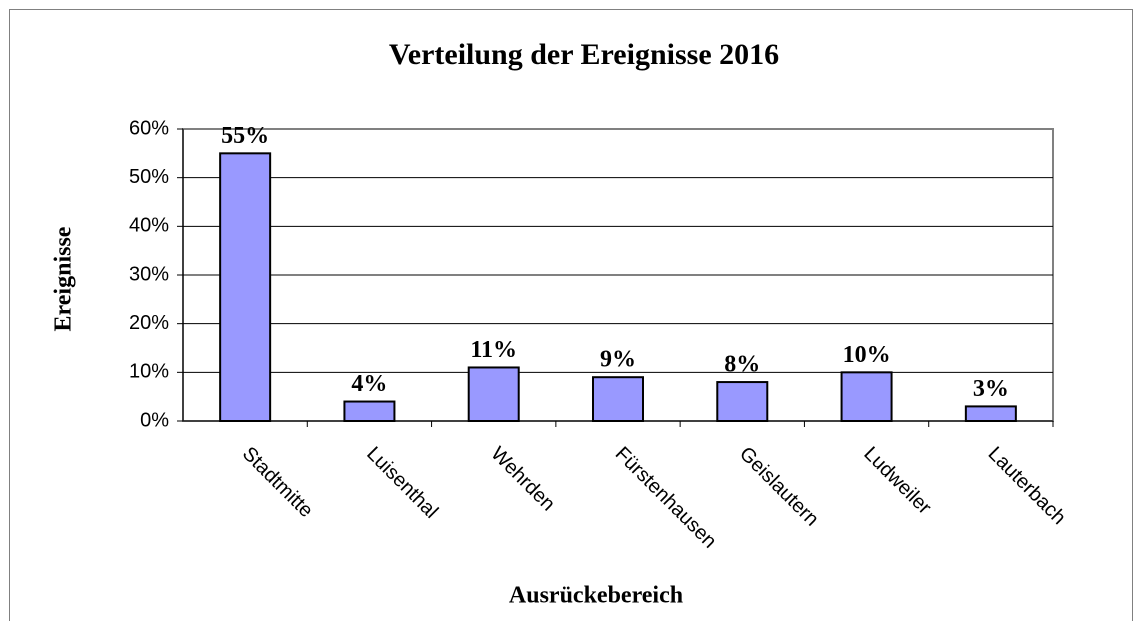 This screenshot has height=621, width=1141. What do you see at coordinates (596, 596) in the screenshot?
I see `x-axis-label: Ausrückebereich` at bounding box center [596, 596].